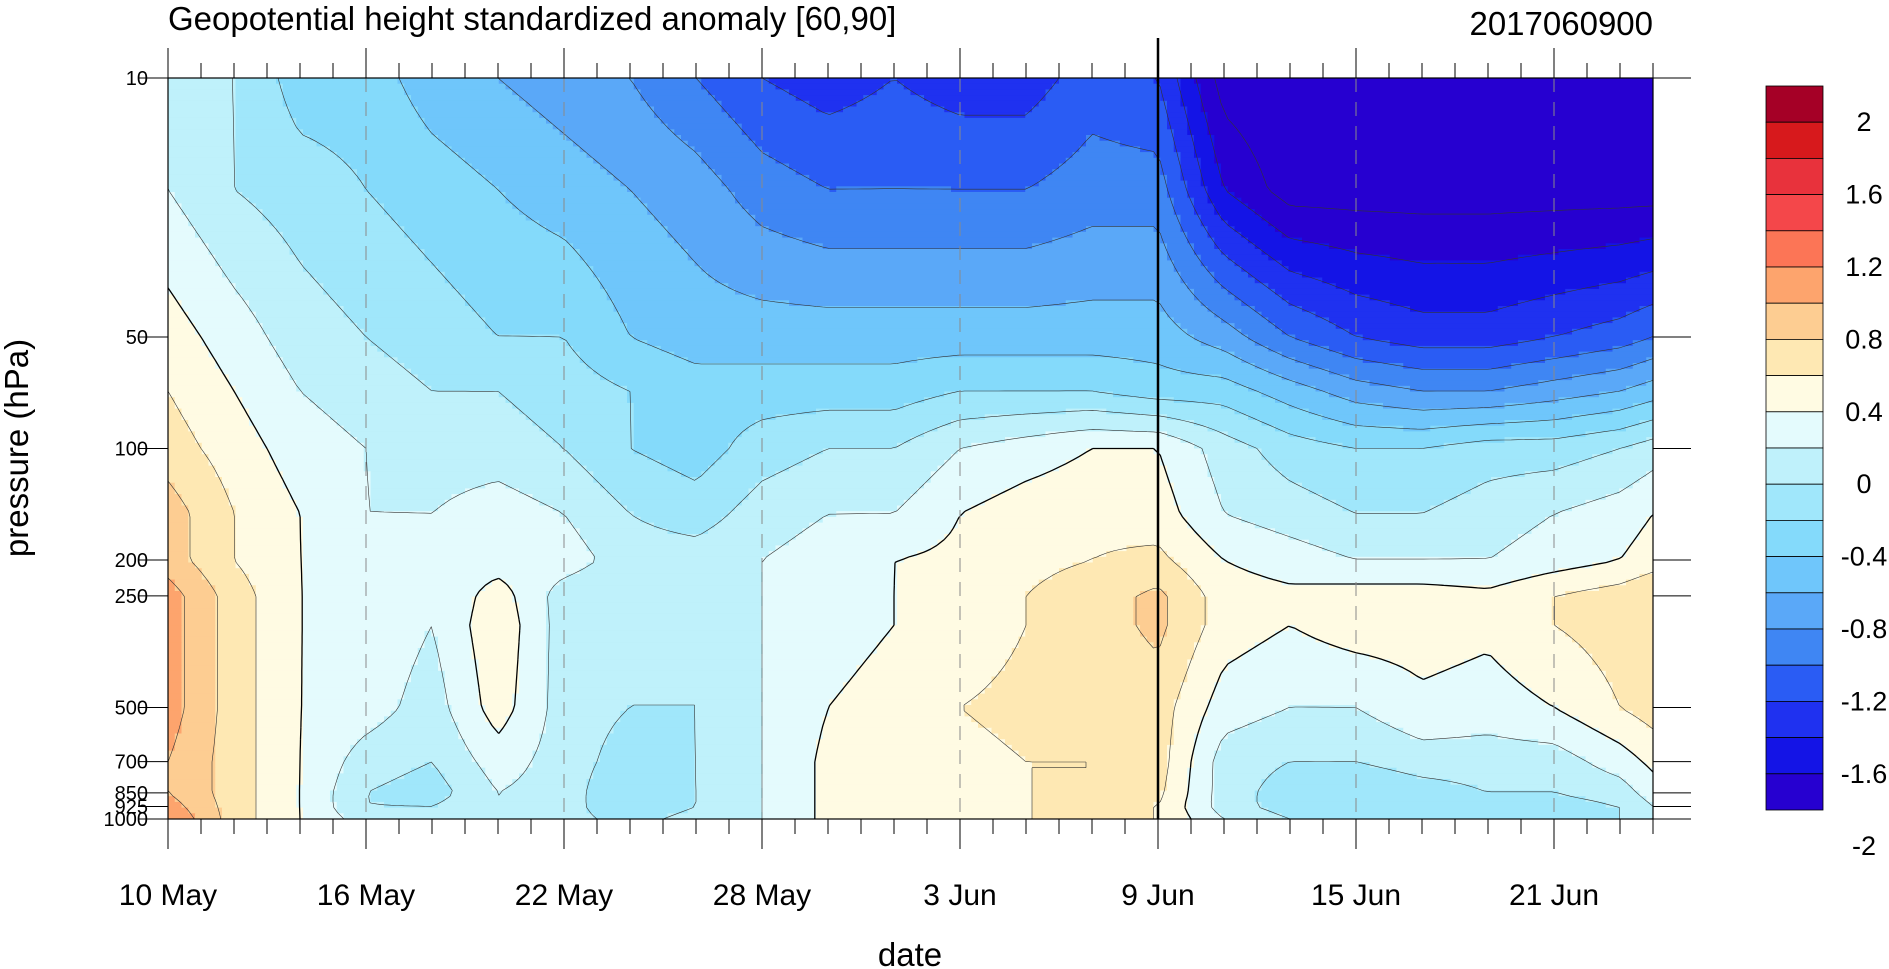 Image resolution: width=1889 pixels, height=969 pixels. I want to click on y-tick-label: 500, so click(131, 708).